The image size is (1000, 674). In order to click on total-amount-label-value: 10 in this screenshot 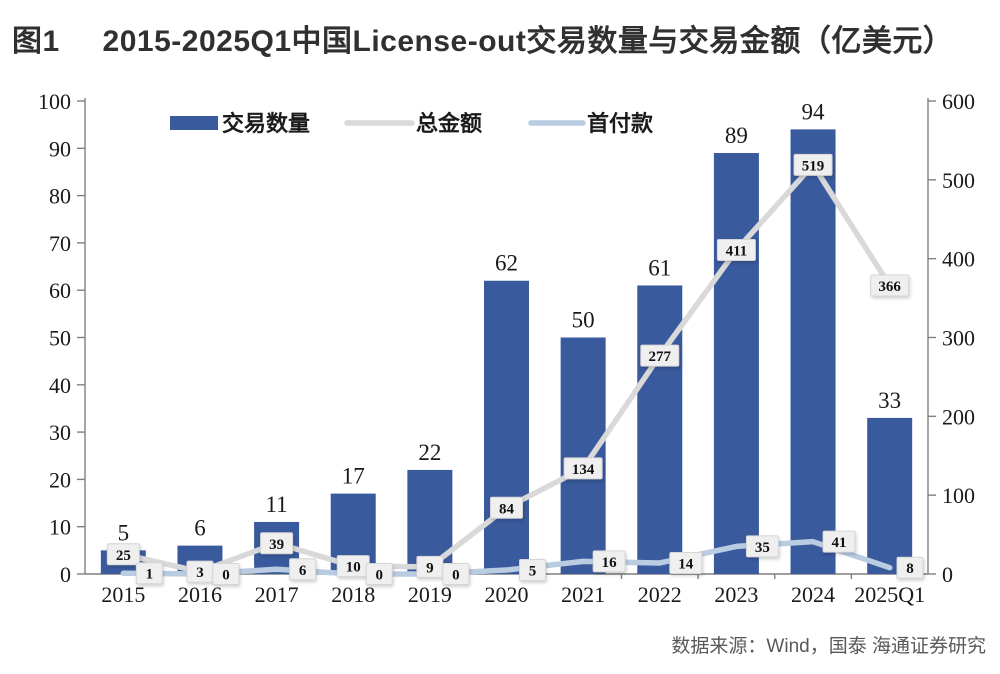, I will do `click(353, 568)`.